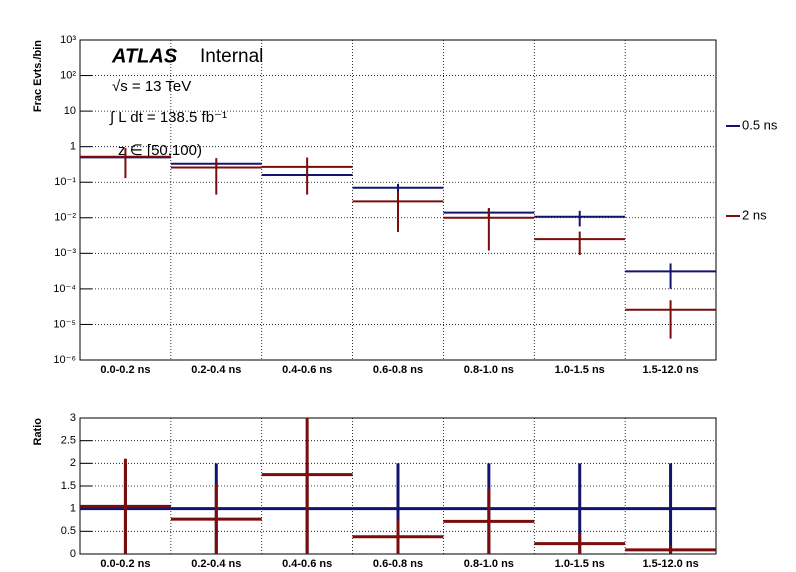  What do you see at coordinates (68, 75) in the screenshot?
I see `y-tick-label: 10²` at bounding box center [68, 75].